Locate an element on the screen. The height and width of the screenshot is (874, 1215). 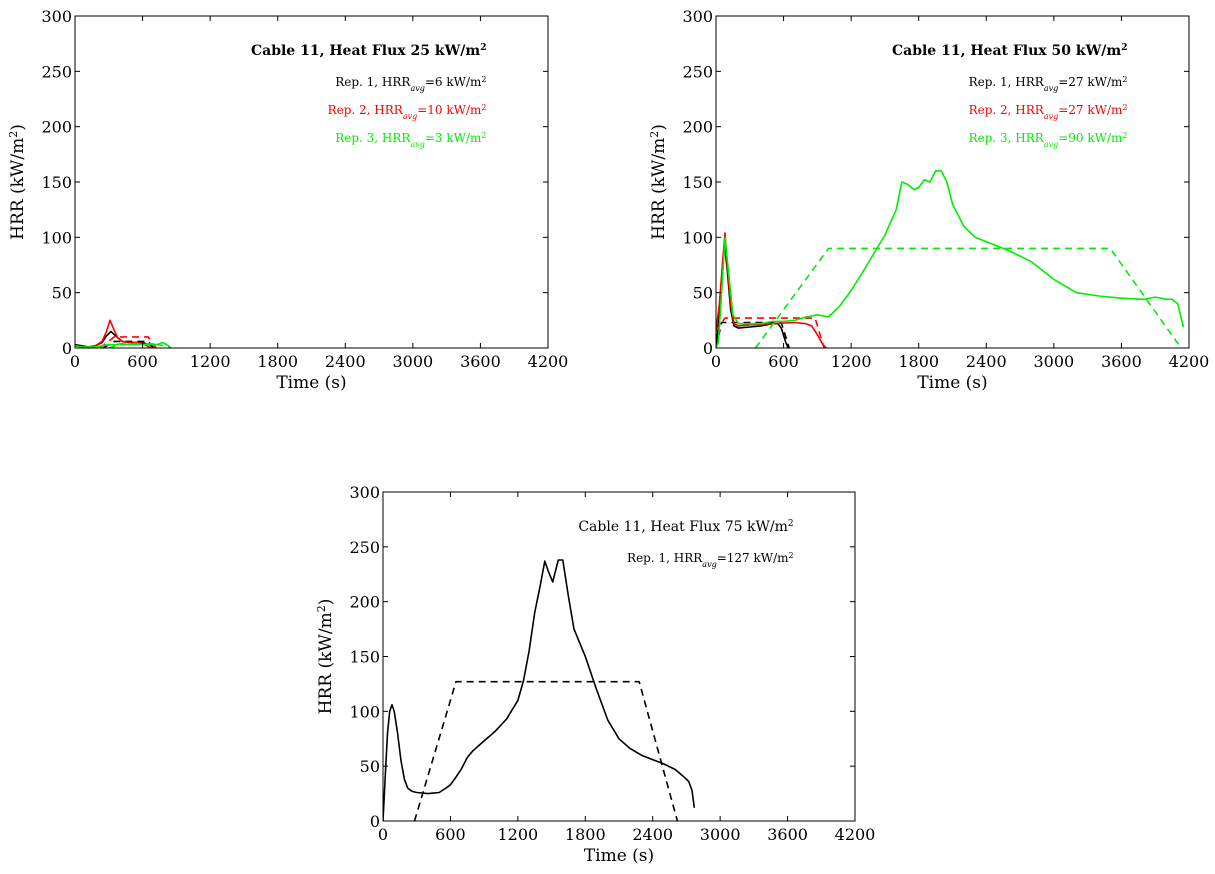
legend-entry-1: Rep. 1, HRRavg=27 kW/m2 is located at coordinates (1048, 84).